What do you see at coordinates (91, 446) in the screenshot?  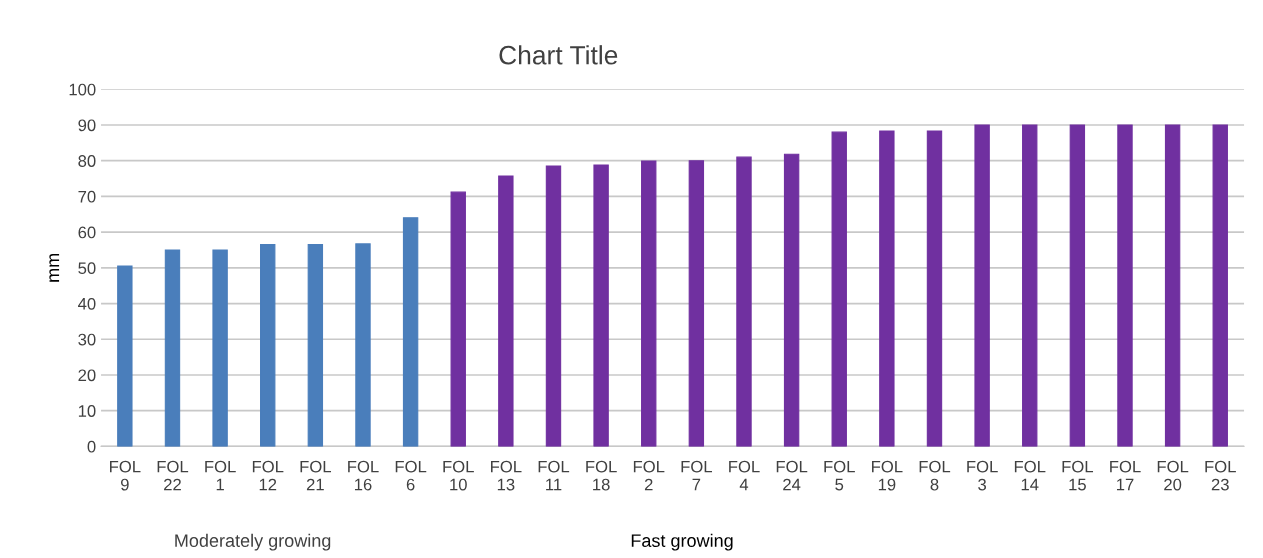 I see `y-tick-label: 0` at bounding box center [91, 446].